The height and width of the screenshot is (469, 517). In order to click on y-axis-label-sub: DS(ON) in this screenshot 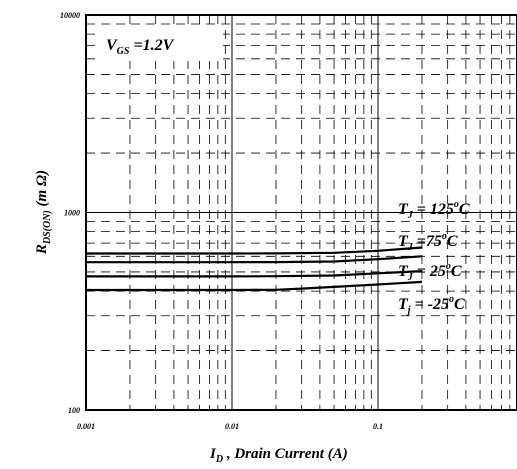, I will do `click(47, 227)`.